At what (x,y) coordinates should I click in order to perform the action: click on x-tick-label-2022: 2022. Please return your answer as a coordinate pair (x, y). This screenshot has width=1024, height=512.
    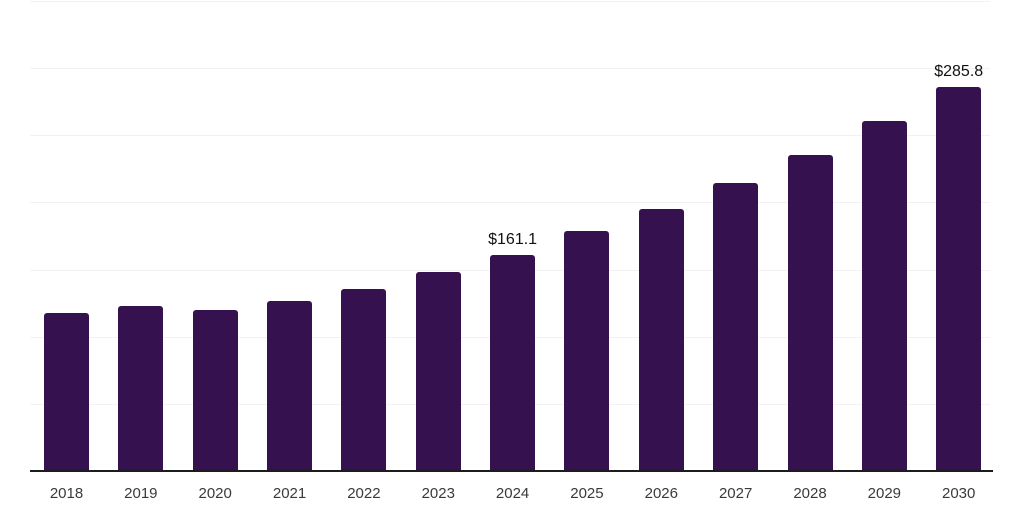
    Looking at the image, I should click on (364, 493).